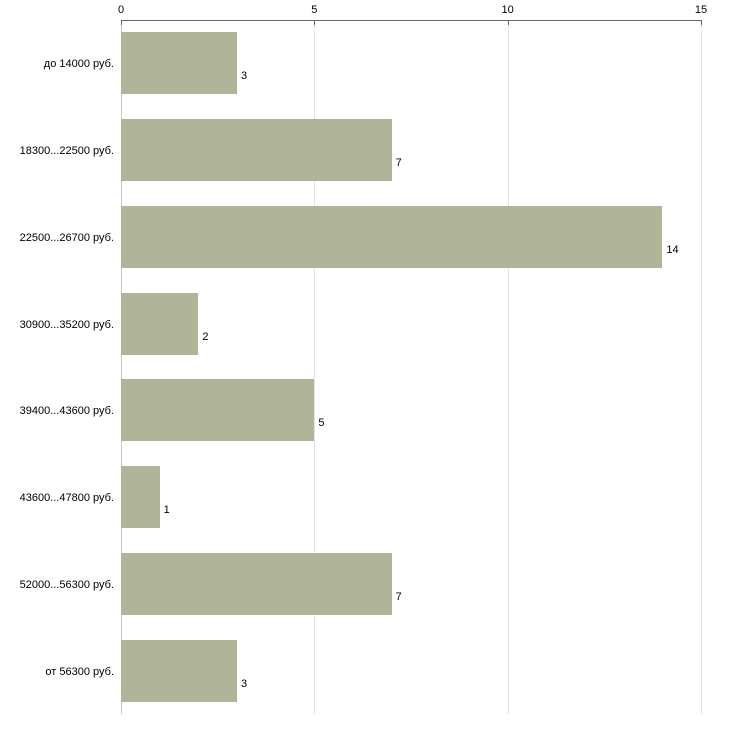 The width and height of the screenshot is (730, 730). I want to click on bar-value-label: 14, so click(672, 249).